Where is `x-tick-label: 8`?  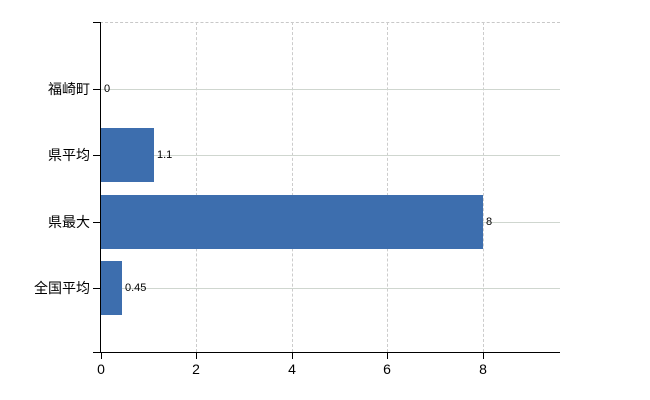
x-tick-label: 8 is located at coordinates (483, 369).